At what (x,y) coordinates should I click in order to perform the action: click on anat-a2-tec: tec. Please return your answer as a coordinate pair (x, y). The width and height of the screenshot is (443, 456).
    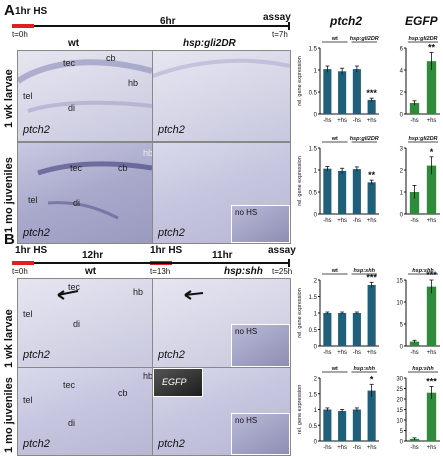
    Looking at the image, I should click on (76, 168).